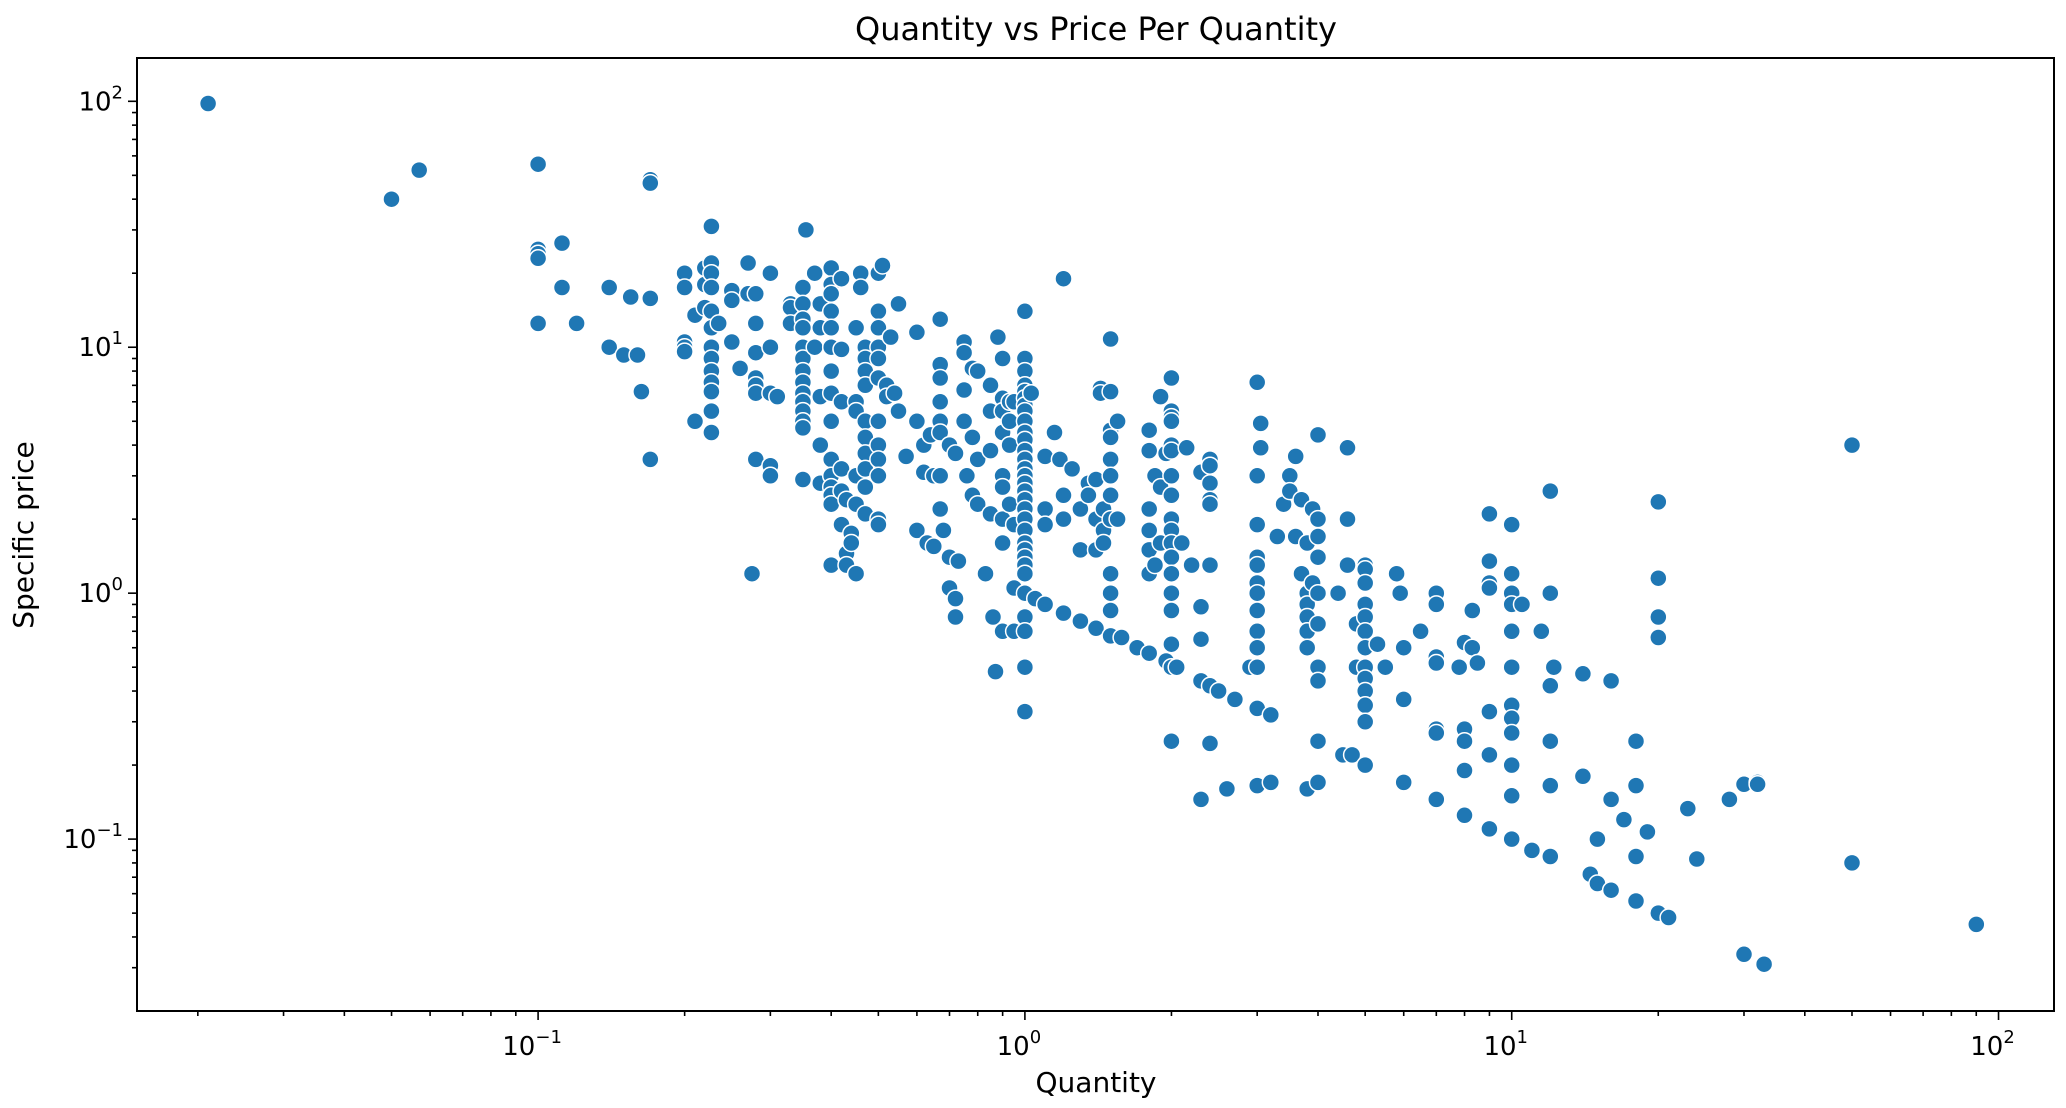 This screenshot has height=1108, width=2066. Describe the element at coordinates (1096, 29) in the screenshot. I see `chart-title: Quantity vs Price Per Quantity` at that location.